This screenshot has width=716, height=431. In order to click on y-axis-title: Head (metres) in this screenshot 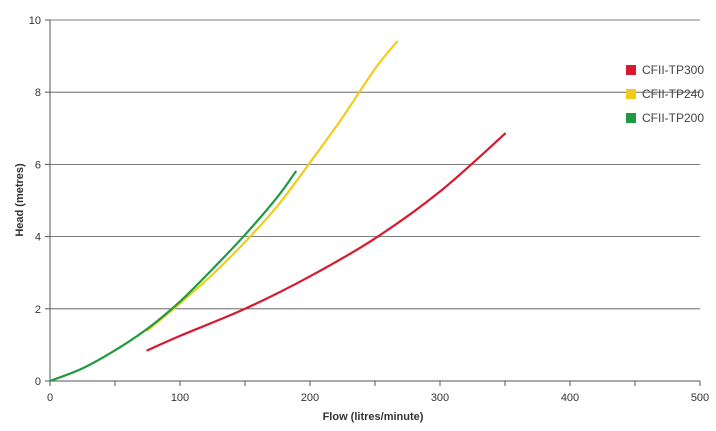, I will do `click(20, 200)`.